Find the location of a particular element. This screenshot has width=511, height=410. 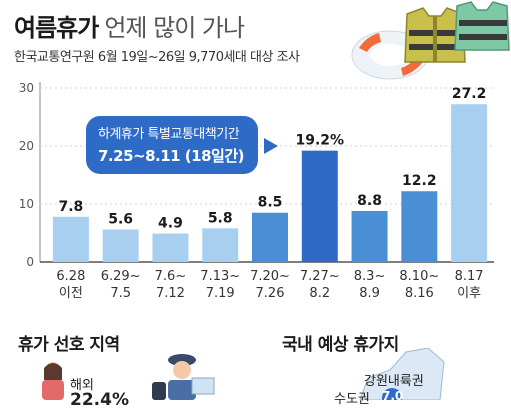

gangwon-value: 7.0 is located at coordinates (393, 396).